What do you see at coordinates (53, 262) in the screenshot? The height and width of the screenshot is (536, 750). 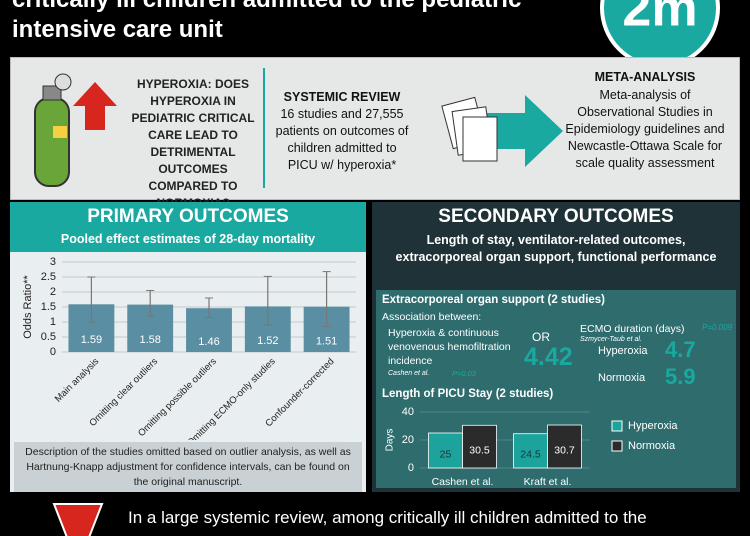 I see `y-tick-label: 3` at bounding box center [53, 262].